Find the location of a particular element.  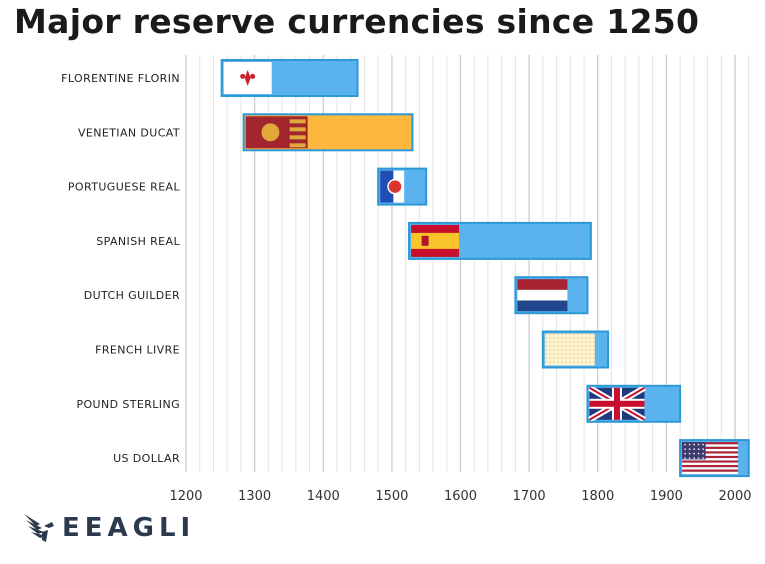

x-tick-label: 1400 is located at coordinates (323, 496).